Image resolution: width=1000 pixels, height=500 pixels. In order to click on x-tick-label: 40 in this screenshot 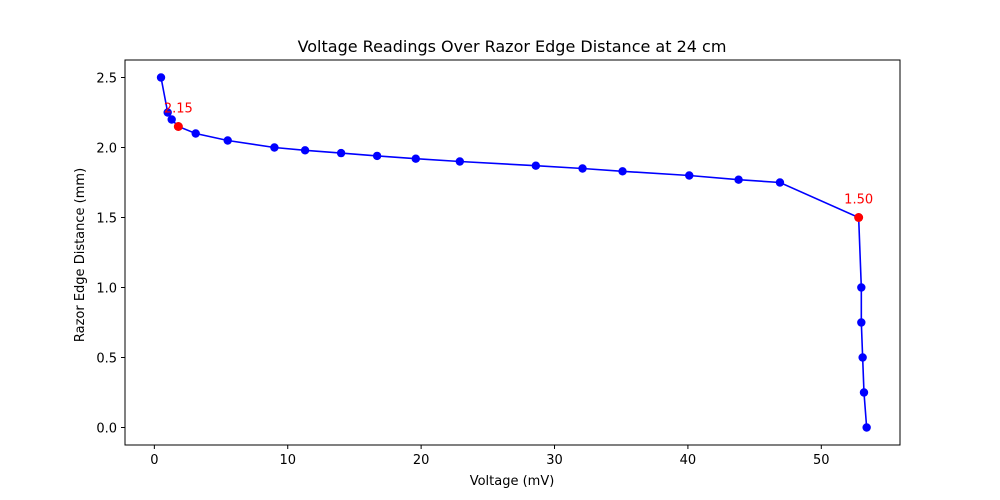, I will do `click(688, 460)`.